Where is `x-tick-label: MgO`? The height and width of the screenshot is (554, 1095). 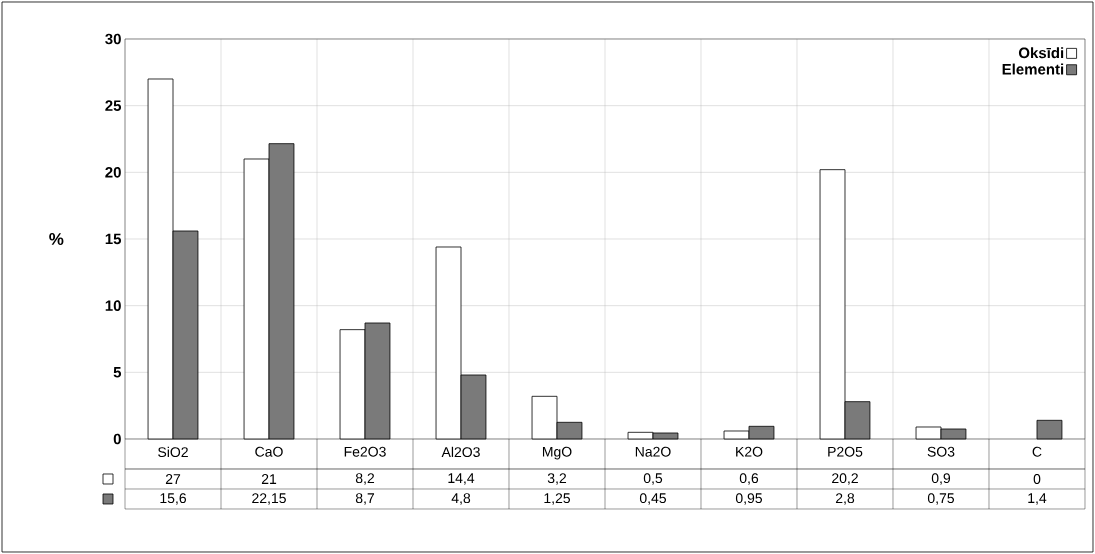
x-tick-label: MgO is located at coordinates (557, 453).